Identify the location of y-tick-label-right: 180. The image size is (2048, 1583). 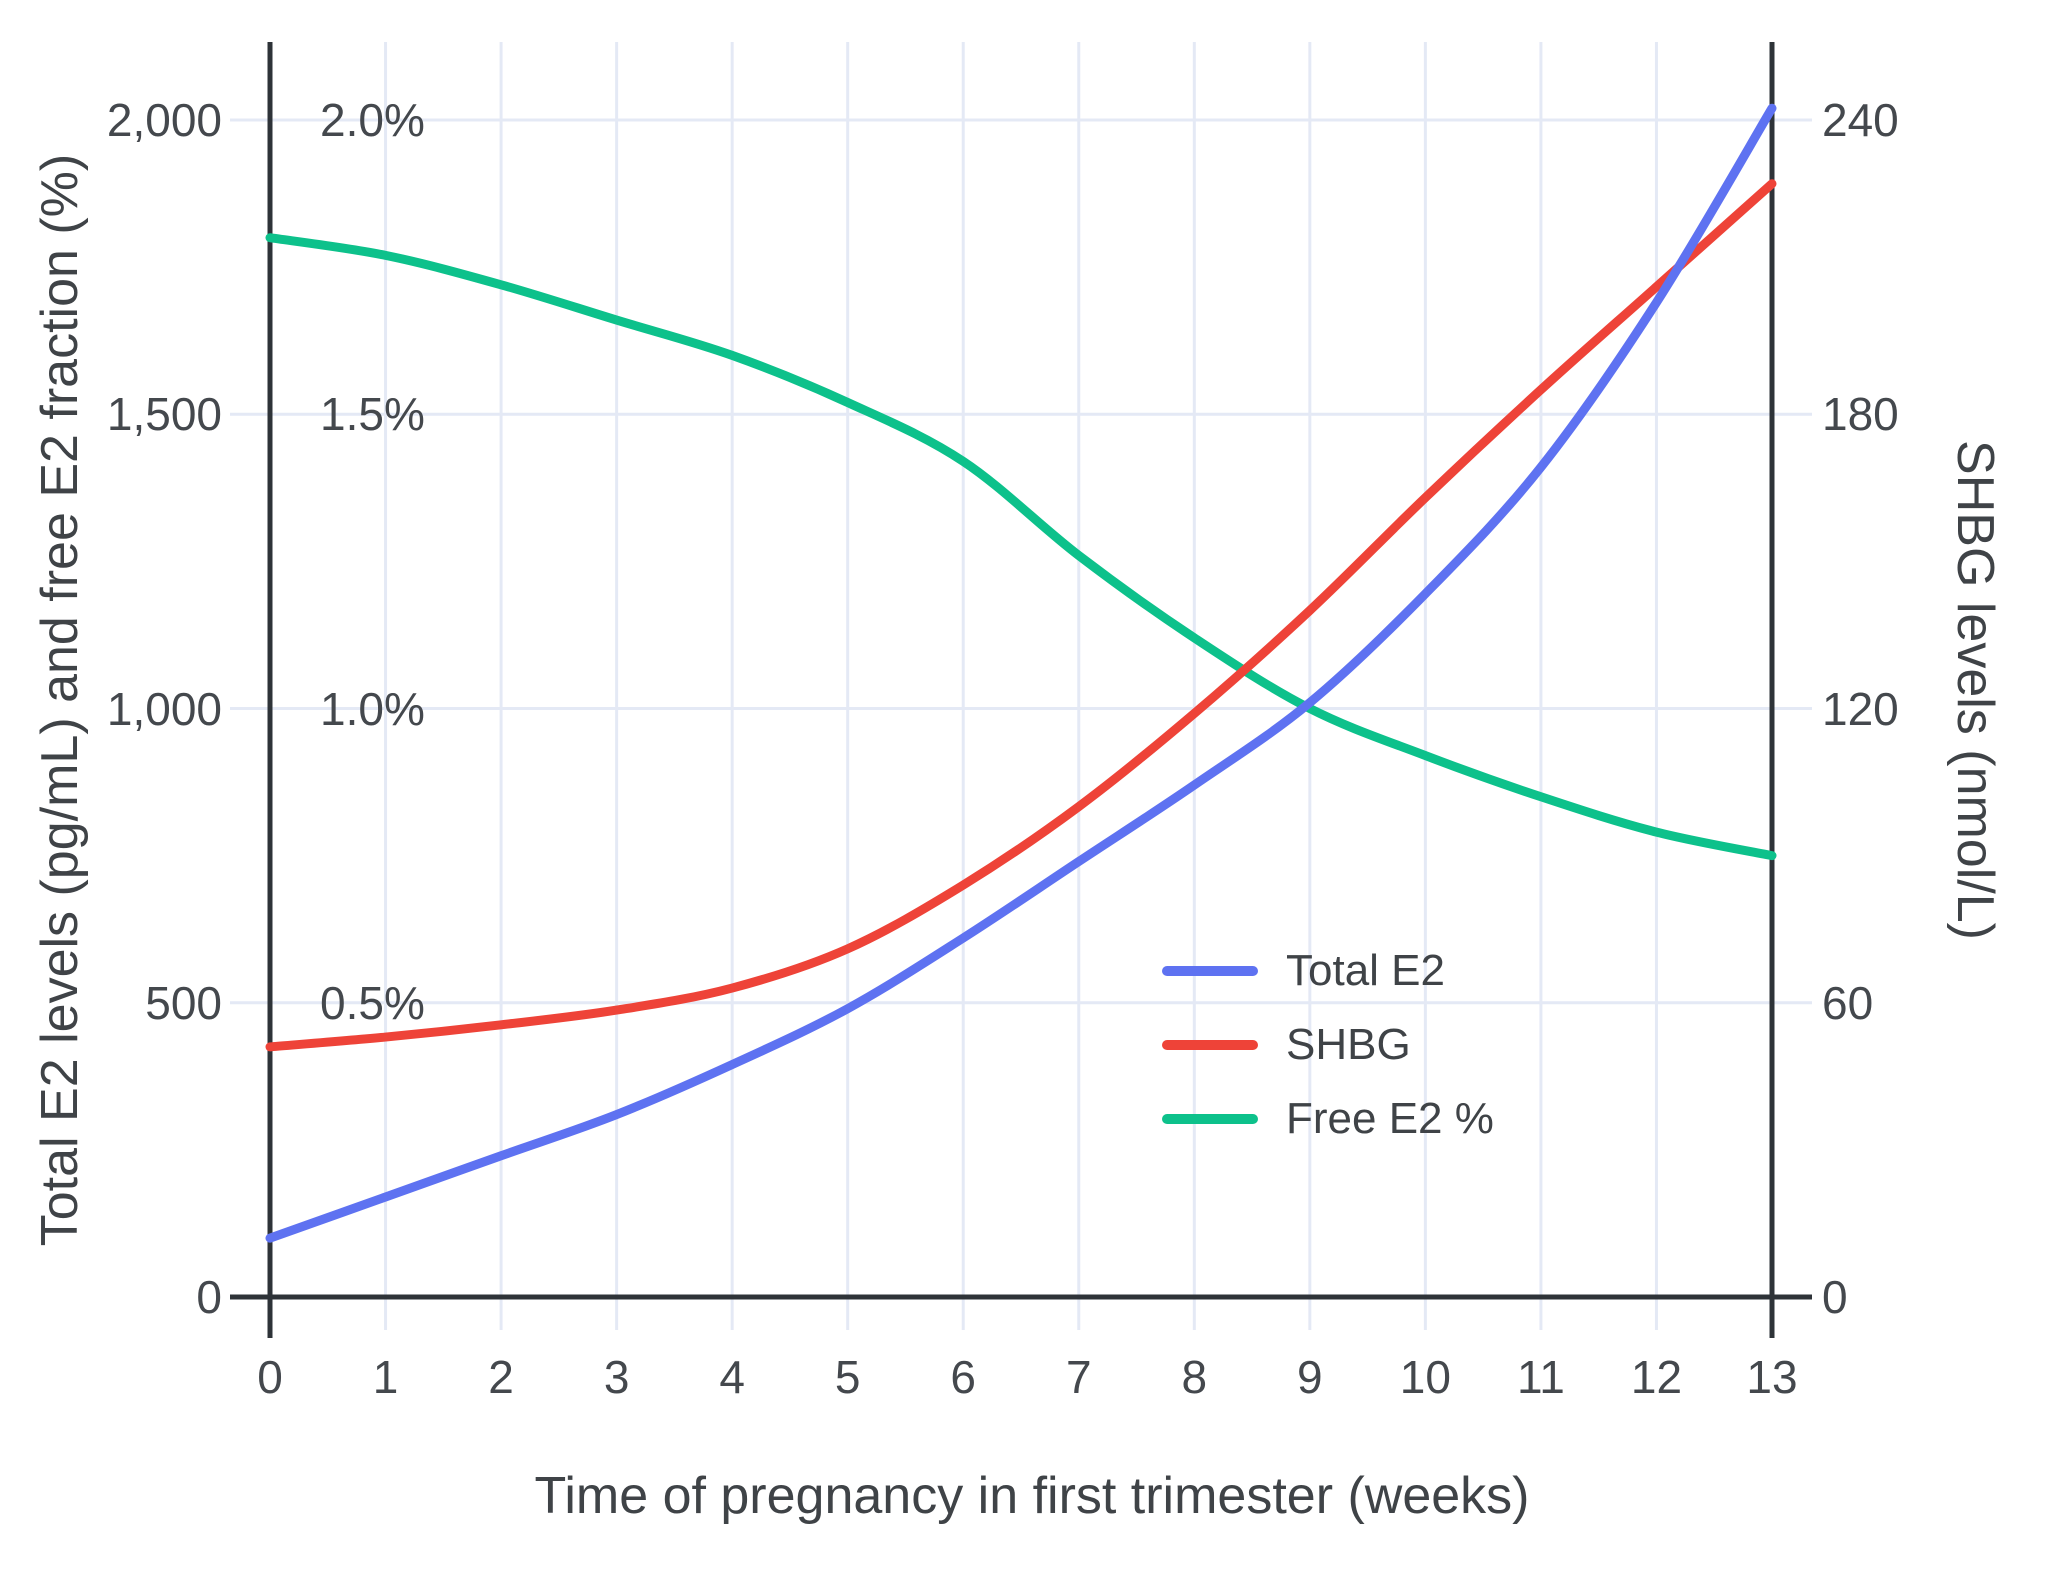
(1860, 414).